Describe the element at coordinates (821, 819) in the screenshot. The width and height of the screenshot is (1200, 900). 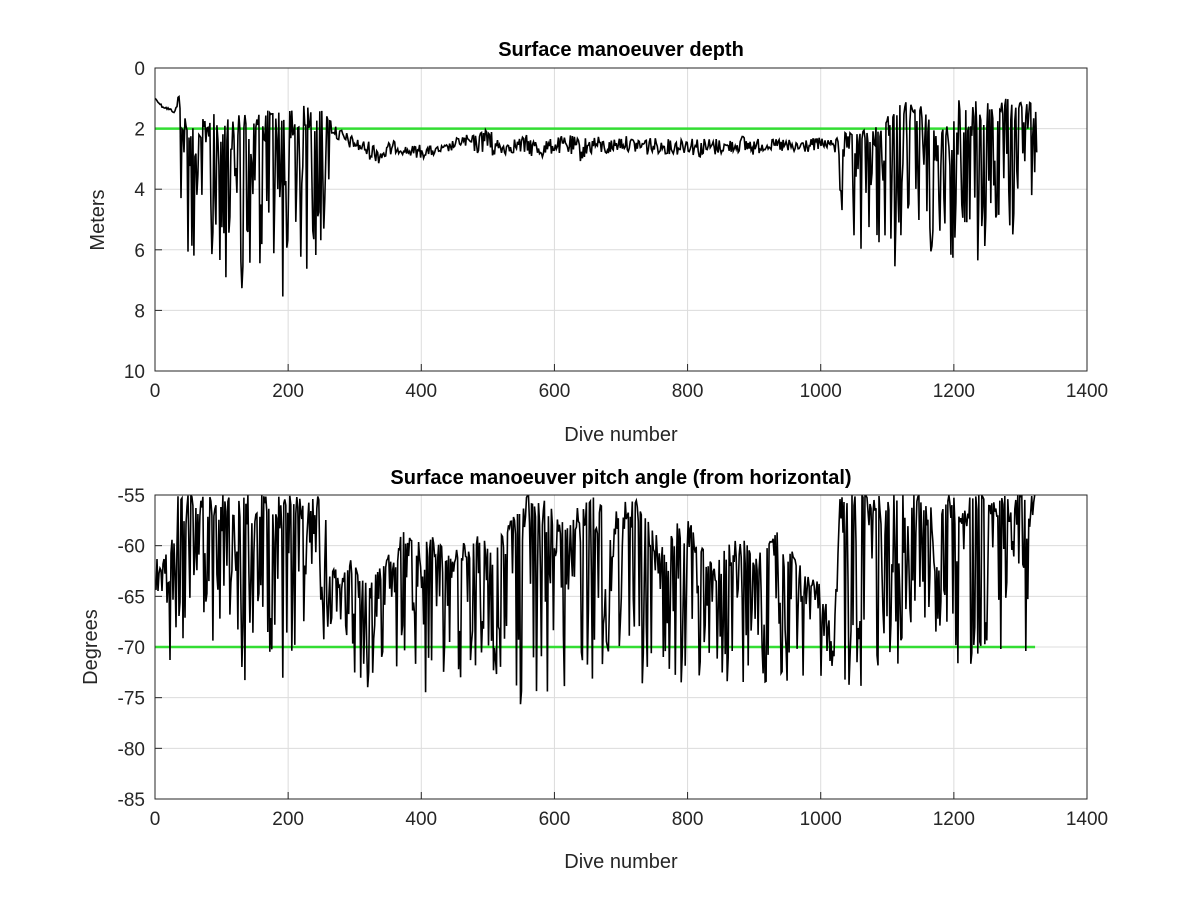
I see `pitch-x-tick-label: 1000` at that location.